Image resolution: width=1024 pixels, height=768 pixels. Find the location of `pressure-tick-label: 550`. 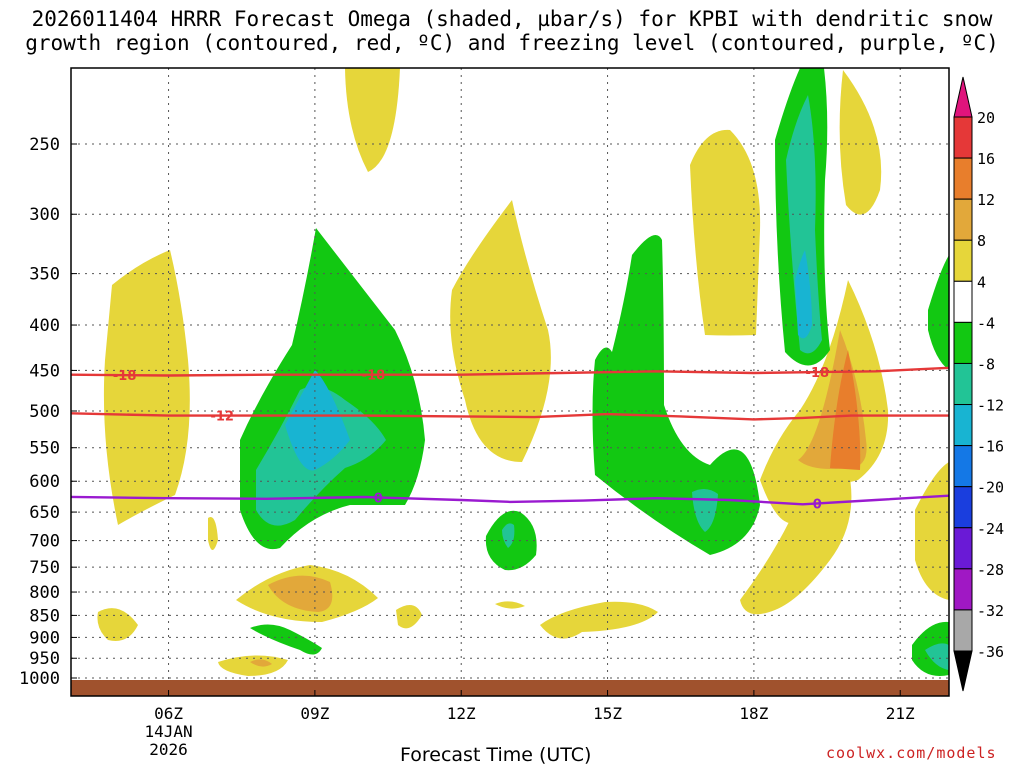

pressure-tick-label: 550 is located at coordinates (44, 449).